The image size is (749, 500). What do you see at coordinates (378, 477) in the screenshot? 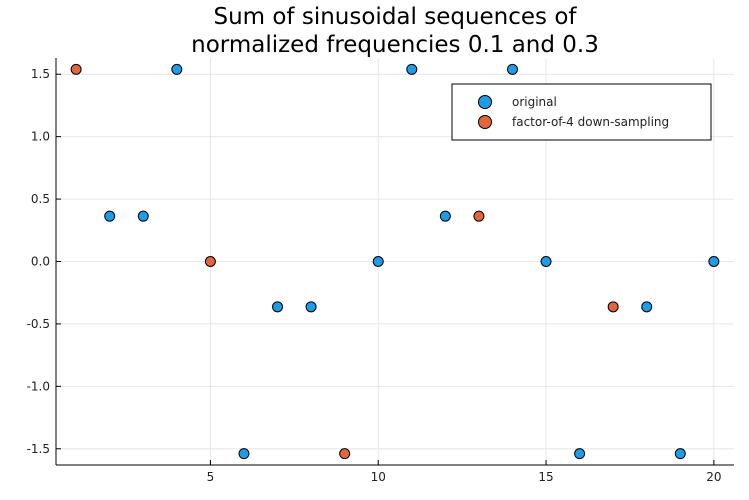
I see `x-tick-label-1: 10` at bounding box center [378, 477].